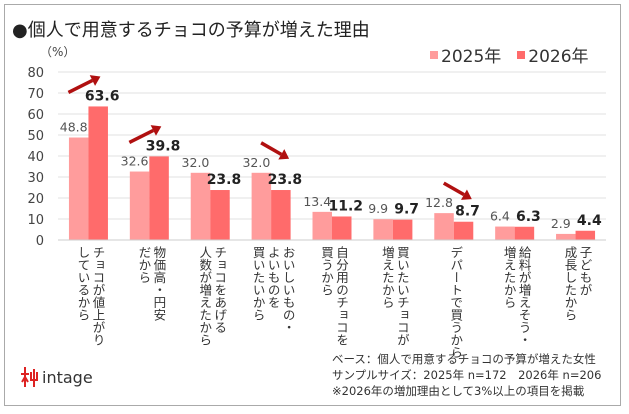 Image resolution: width=629 pixels, height=414 pixels. I want to click on data-label: 12.8, so click(439, 202).